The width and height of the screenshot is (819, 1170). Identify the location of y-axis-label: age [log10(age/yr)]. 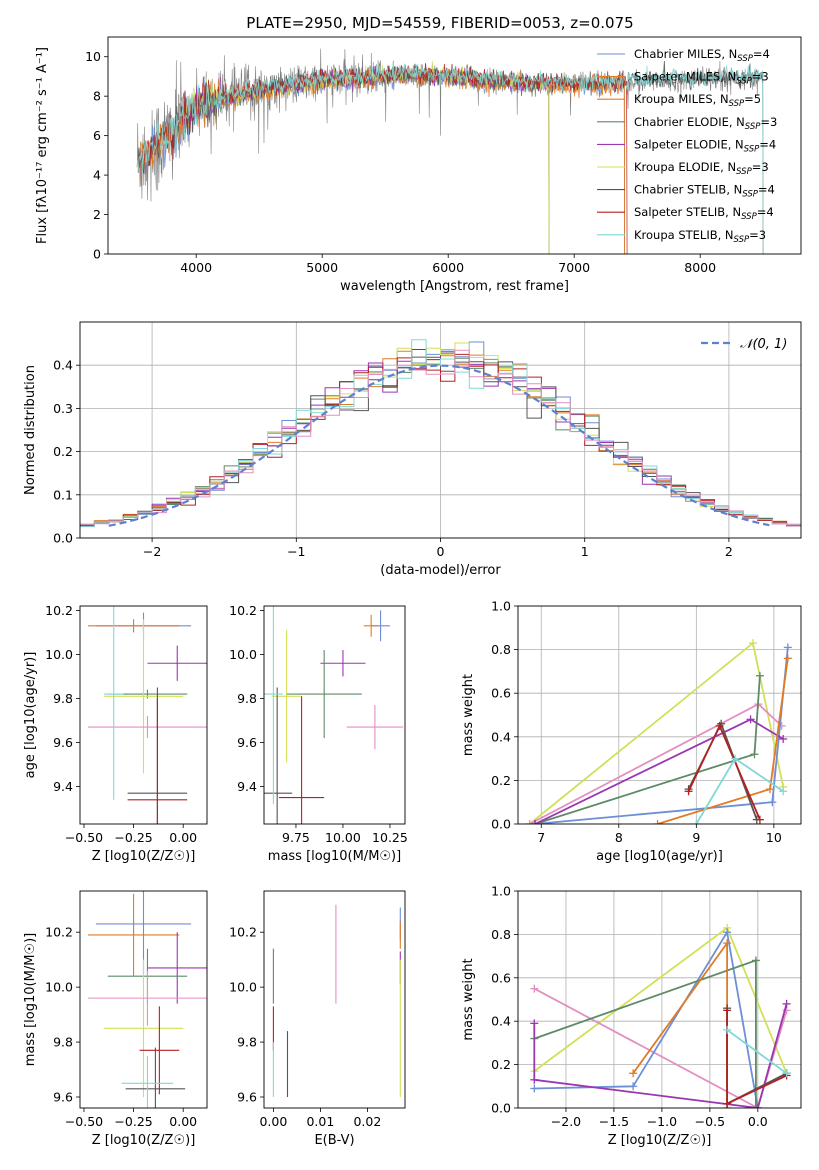
(30, 715).